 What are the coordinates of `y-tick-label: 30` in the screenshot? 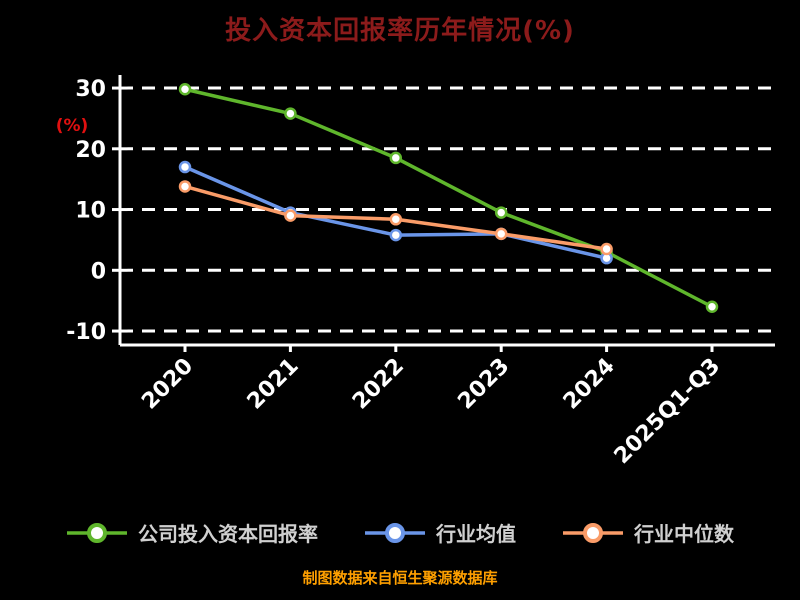 It's located at (90, 89).